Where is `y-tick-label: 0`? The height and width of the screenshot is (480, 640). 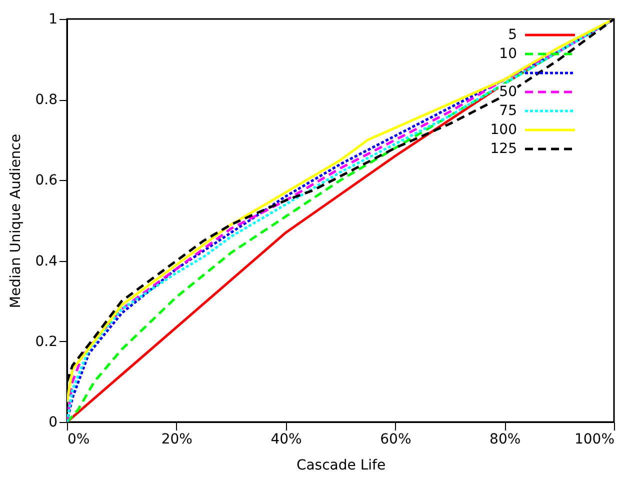 y-tick-label: 0 is located at coordinates (53, 422).